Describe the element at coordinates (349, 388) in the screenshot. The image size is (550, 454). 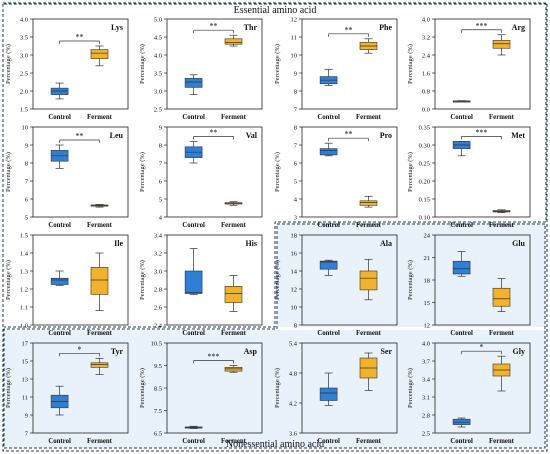
I see `plot-frame-ser` at that location.